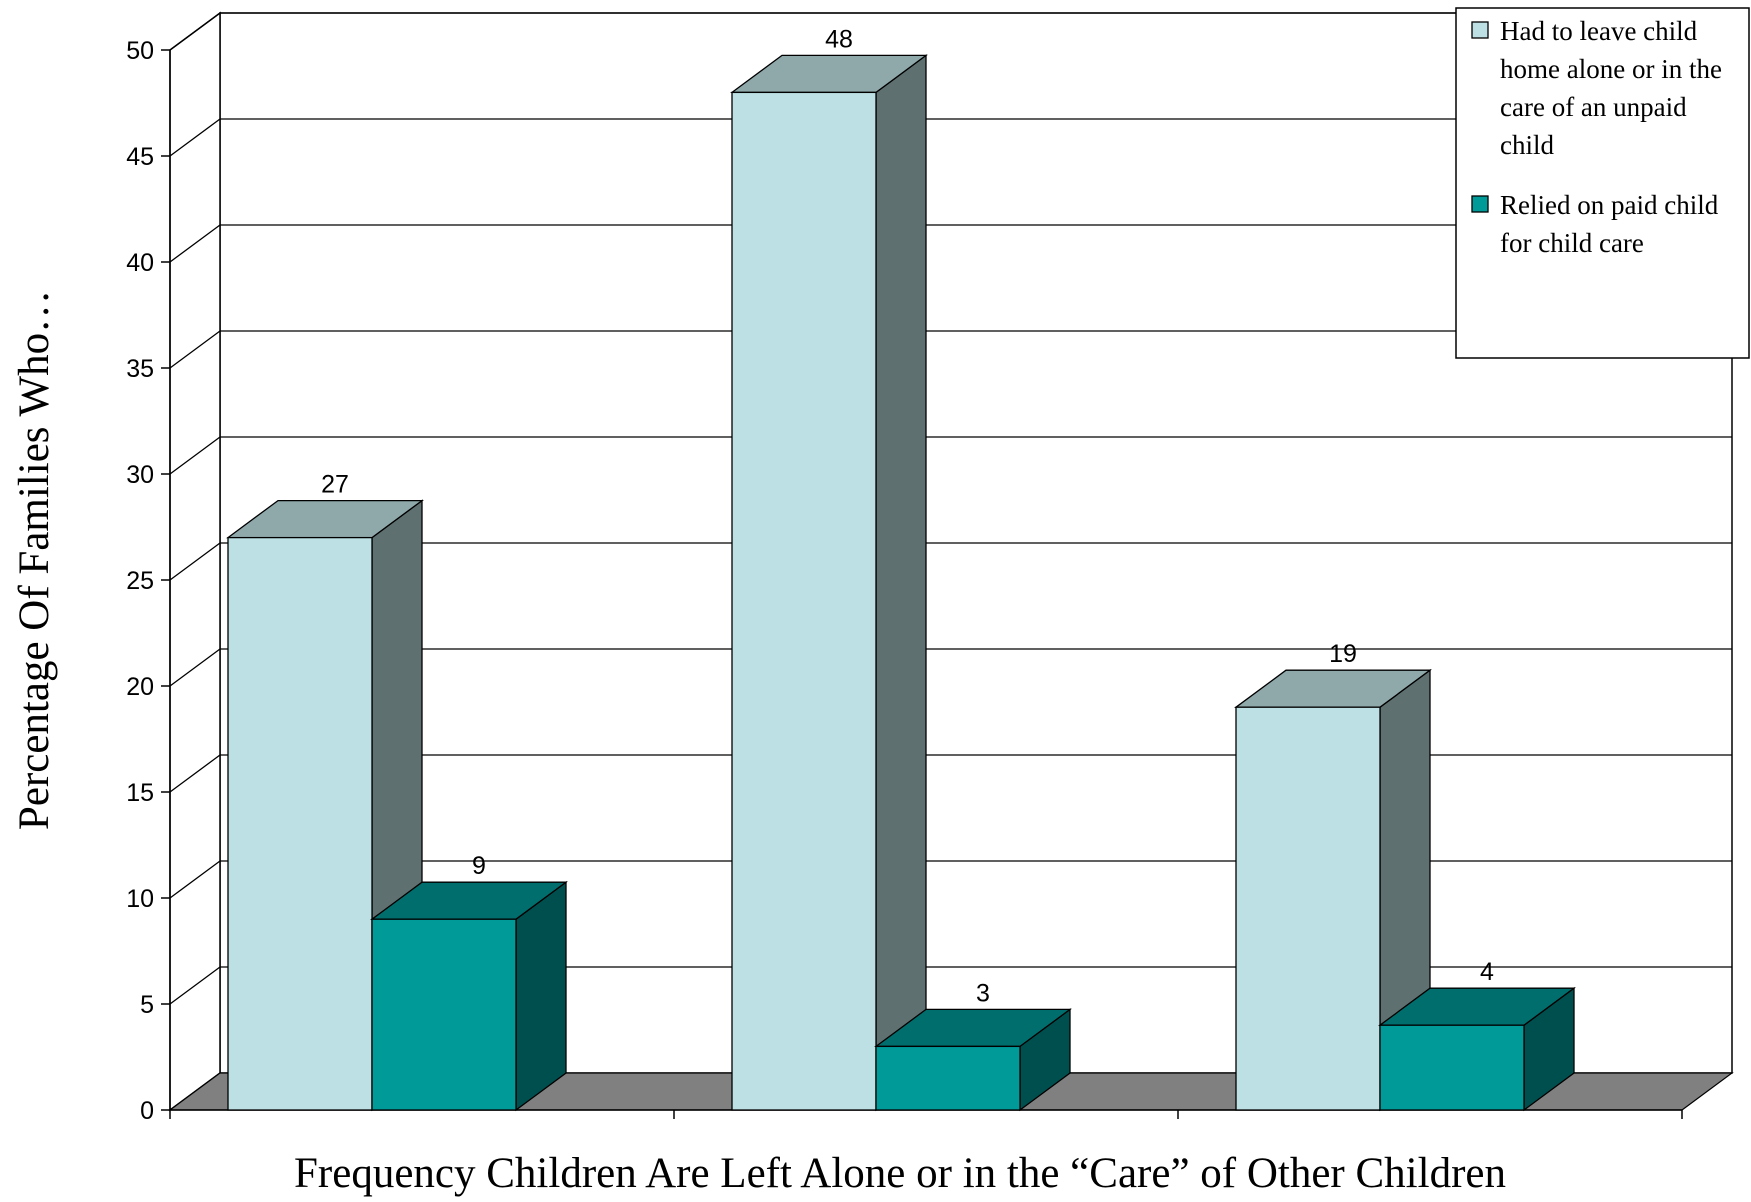 This screenshot has height=1202, width=1751. I want to click on y-tick-label: 45, so click(140, 157).